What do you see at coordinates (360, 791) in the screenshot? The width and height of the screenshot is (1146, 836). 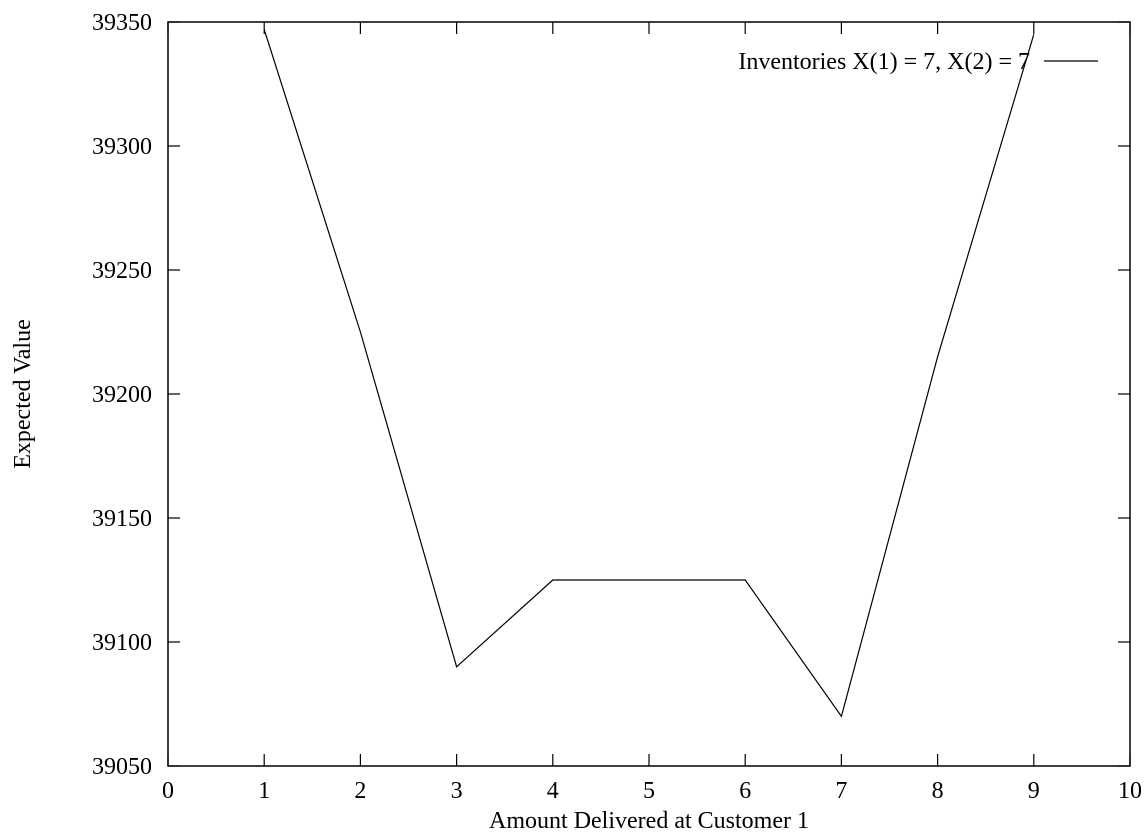 I see `x-tick-label: 2` at bounding box center [360, 791].